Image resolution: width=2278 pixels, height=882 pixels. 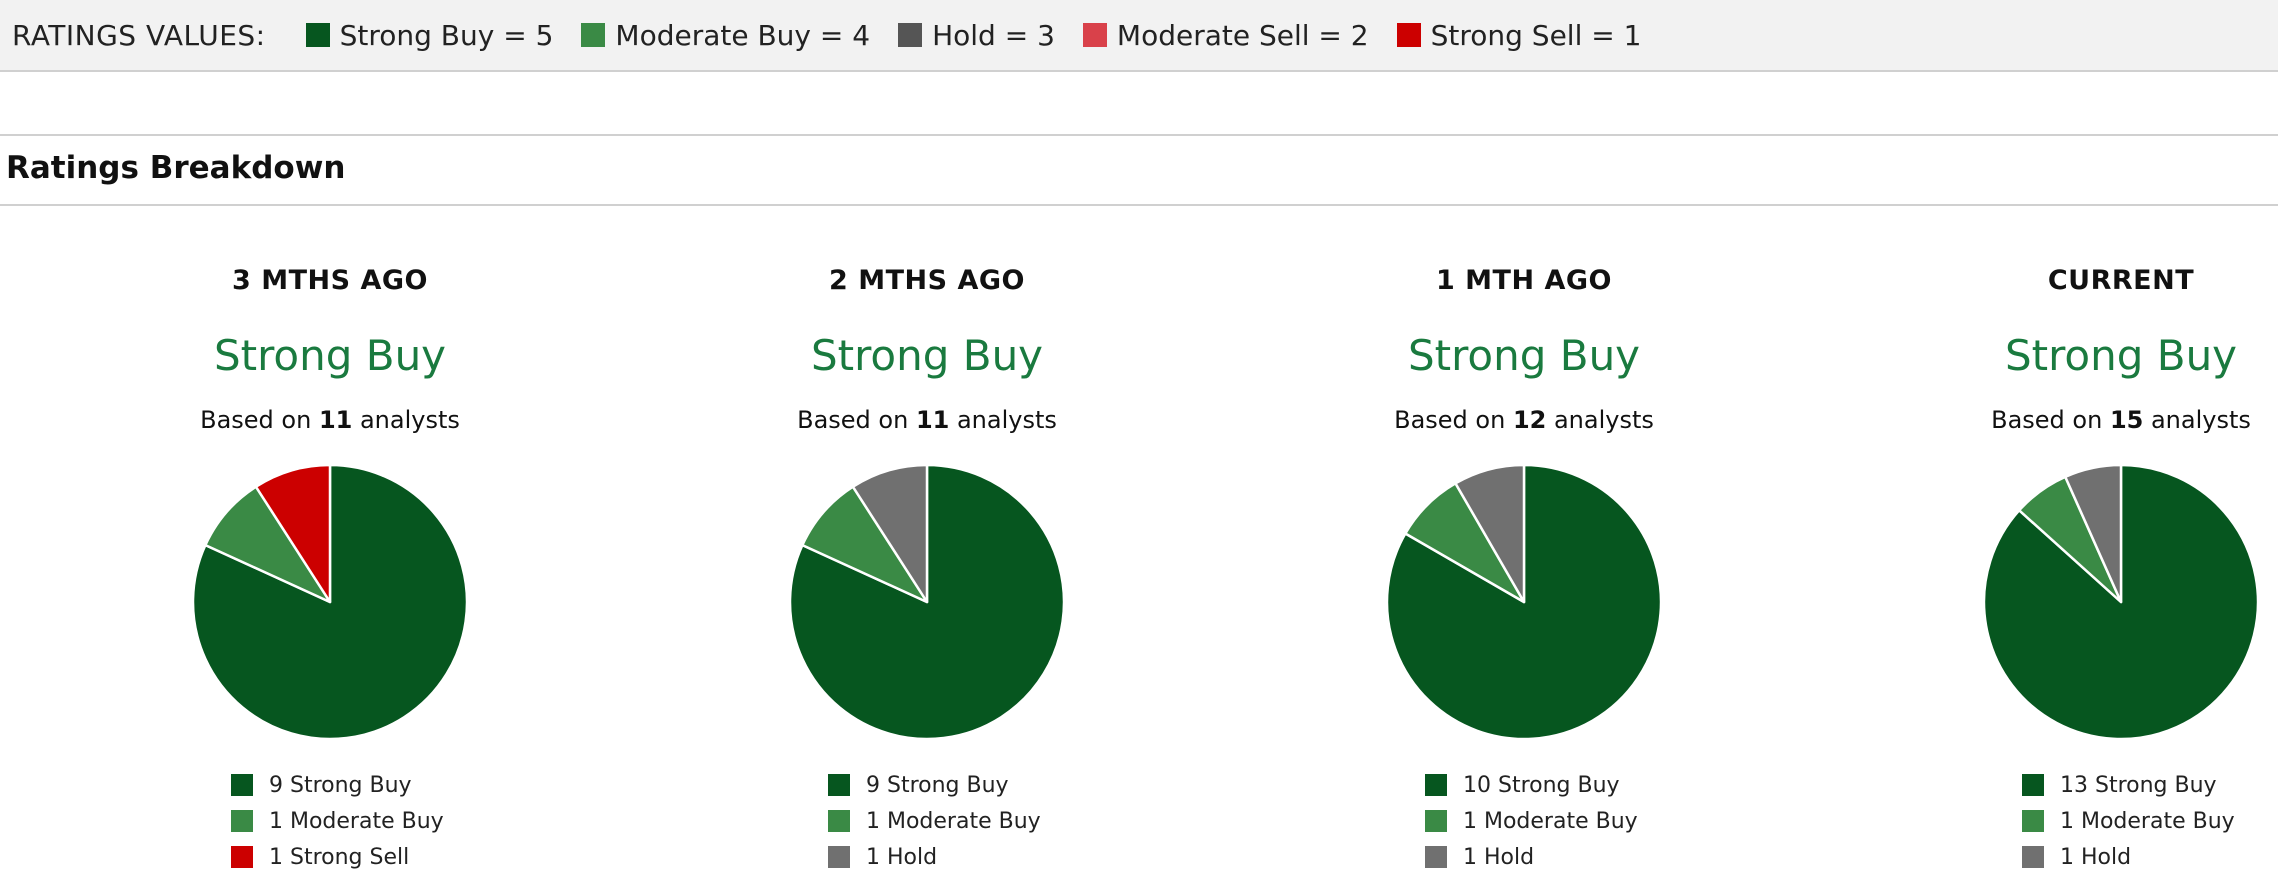 I want to click on period-column-current: CURRENT Strong Buy Based on 15 analysts, so click(x=2049, y=349).